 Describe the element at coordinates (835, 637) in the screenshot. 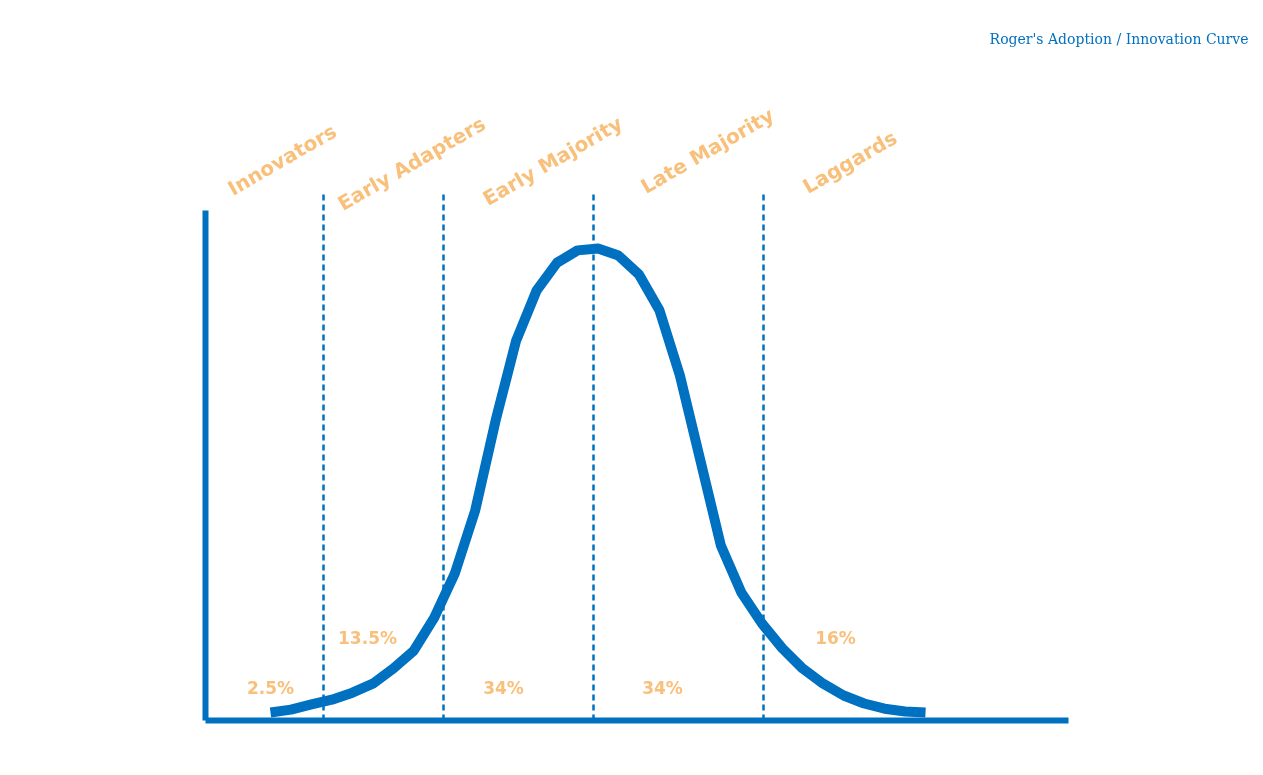

I see `annotation: 16%` at that location.